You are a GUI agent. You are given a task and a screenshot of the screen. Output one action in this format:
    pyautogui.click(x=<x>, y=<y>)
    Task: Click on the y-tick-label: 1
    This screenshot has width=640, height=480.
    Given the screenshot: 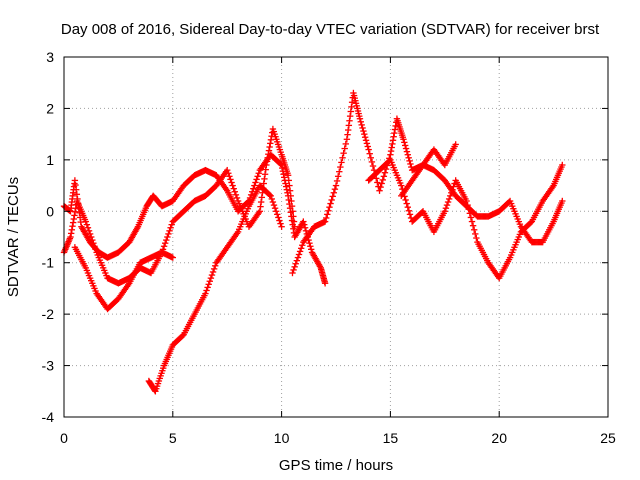 What is the action you would take?
    pyautogui.click(x=50, y=160)
    